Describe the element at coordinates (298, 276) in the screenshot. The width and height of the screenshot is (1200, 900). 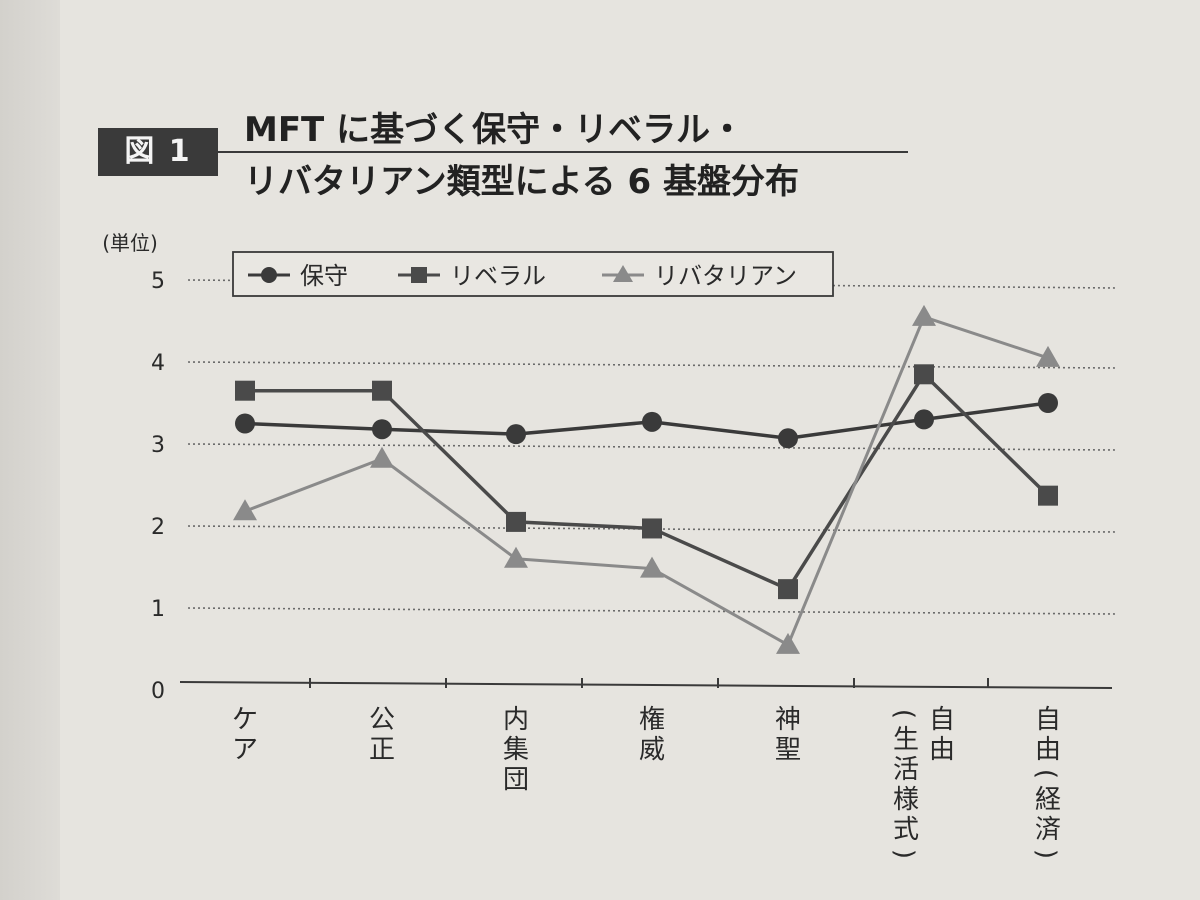
I see `legend-entry-1: 保守` at that location.